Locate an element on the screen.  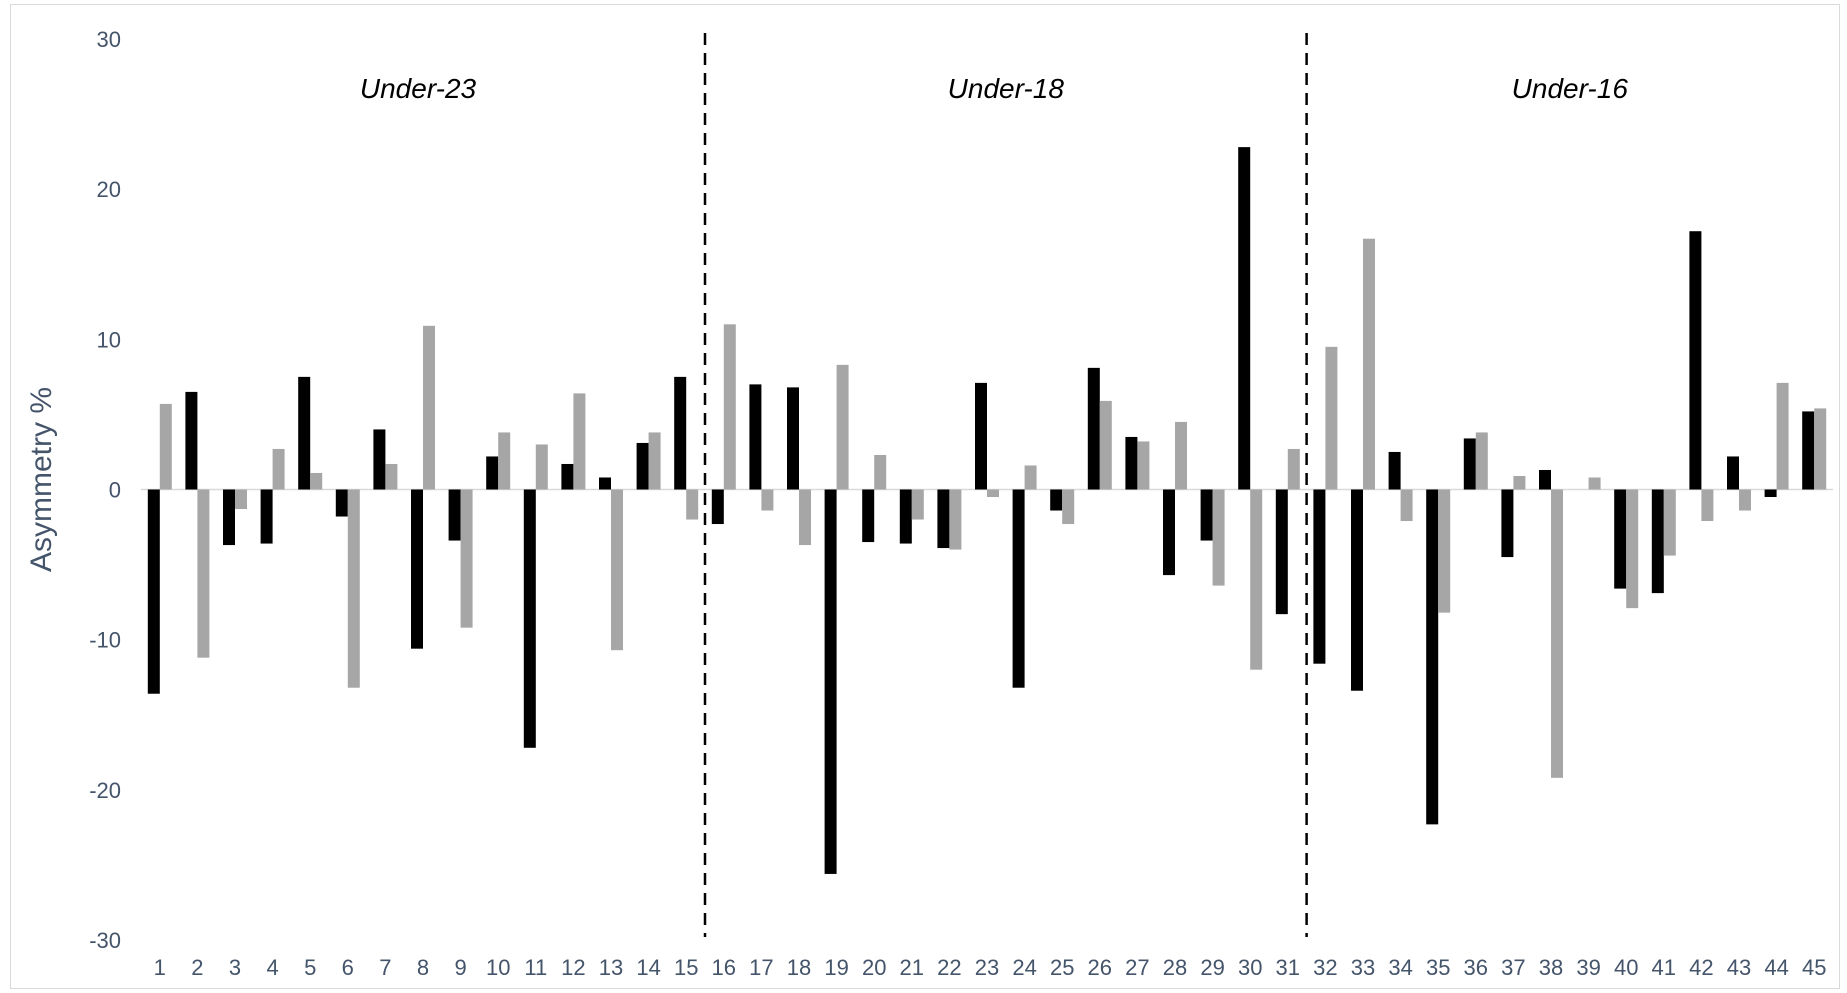
x-tick-label: 3 is located at coordinates (235, 967).